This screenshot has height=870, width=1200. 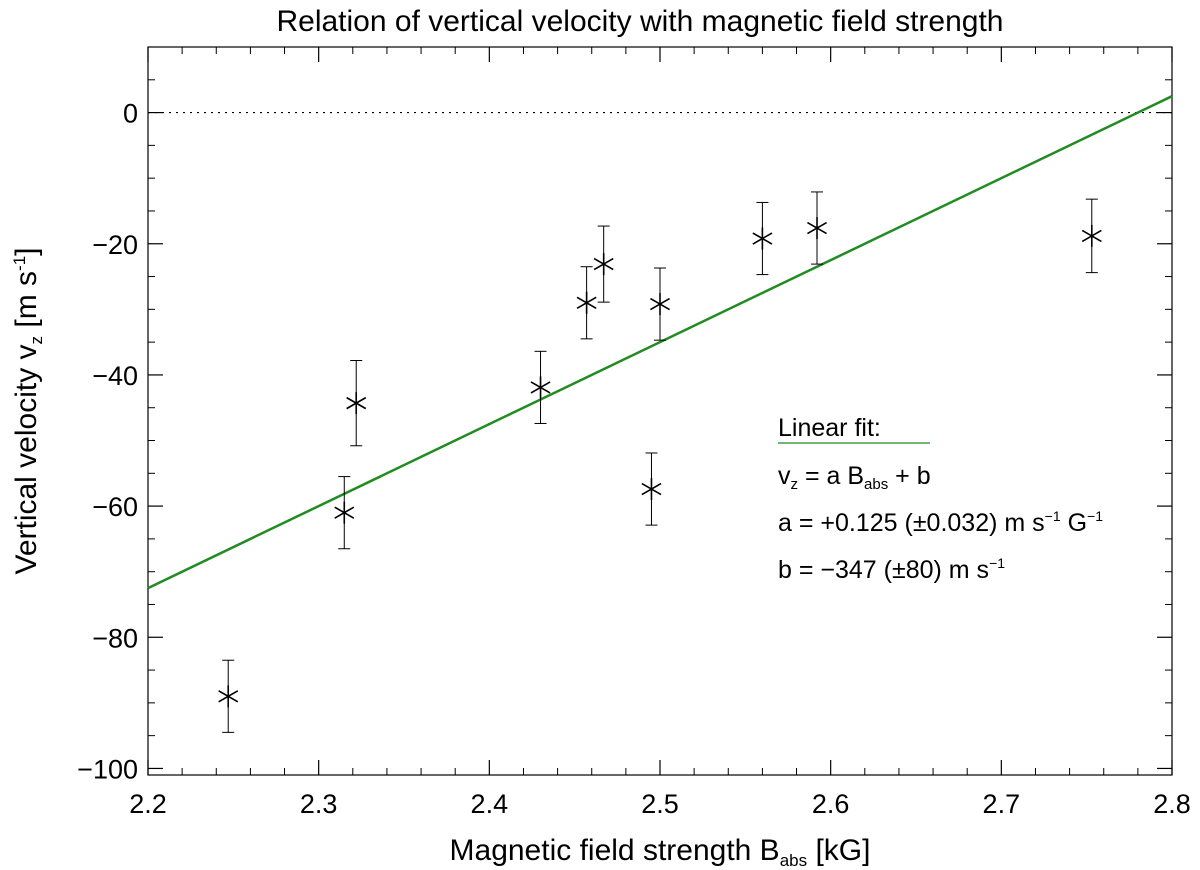 I want to click on y-axis-label-unit-close: ], so click(x=26, y=251).